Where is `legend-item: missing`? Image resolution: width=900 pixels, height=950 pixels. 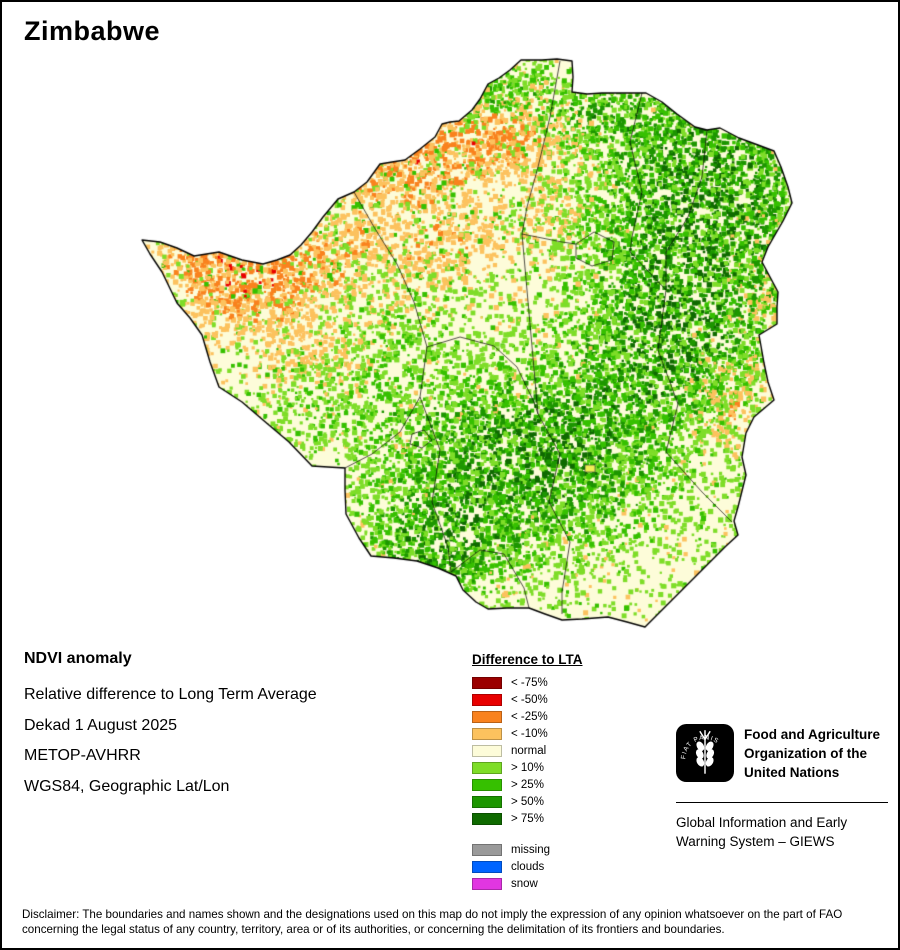
legend-item: missing is located at coordinates (527, 849).